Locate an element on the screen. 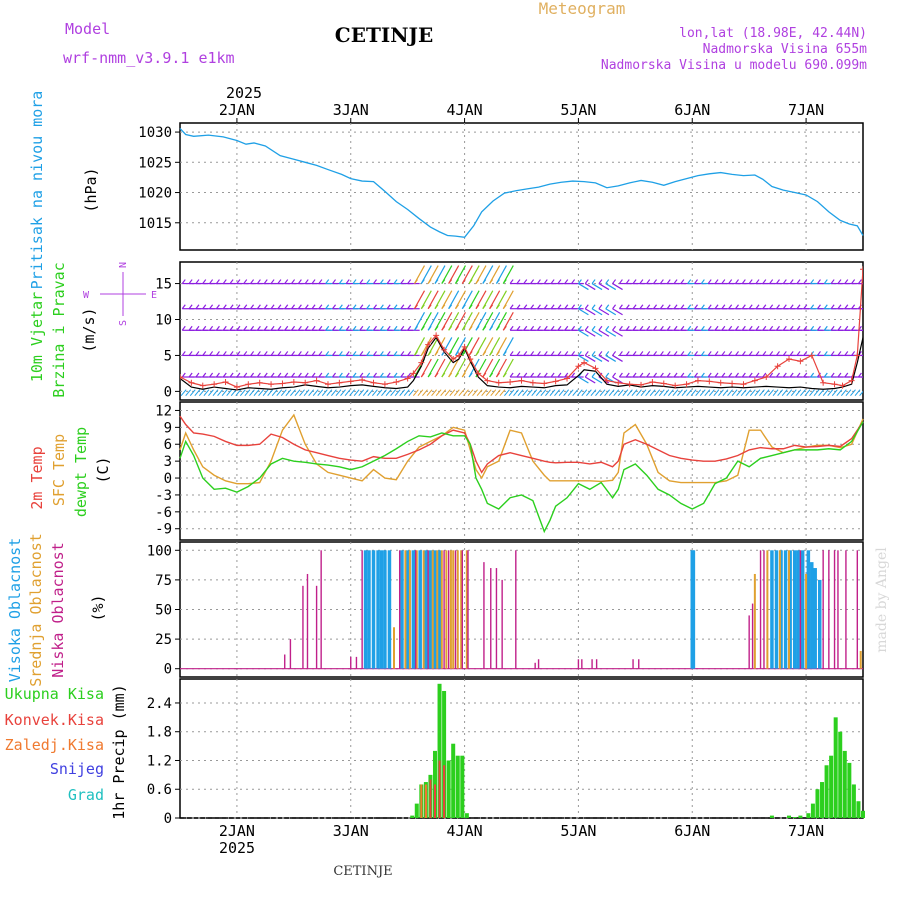  compass-n: N is located at coordinates (123, 265).